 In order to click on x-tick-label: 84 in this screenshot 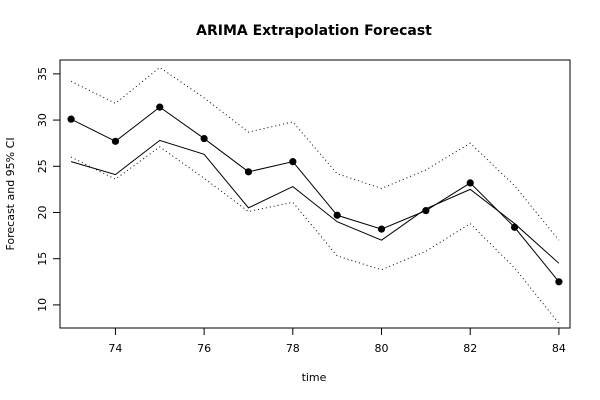, I will do `click(559, 348)`.